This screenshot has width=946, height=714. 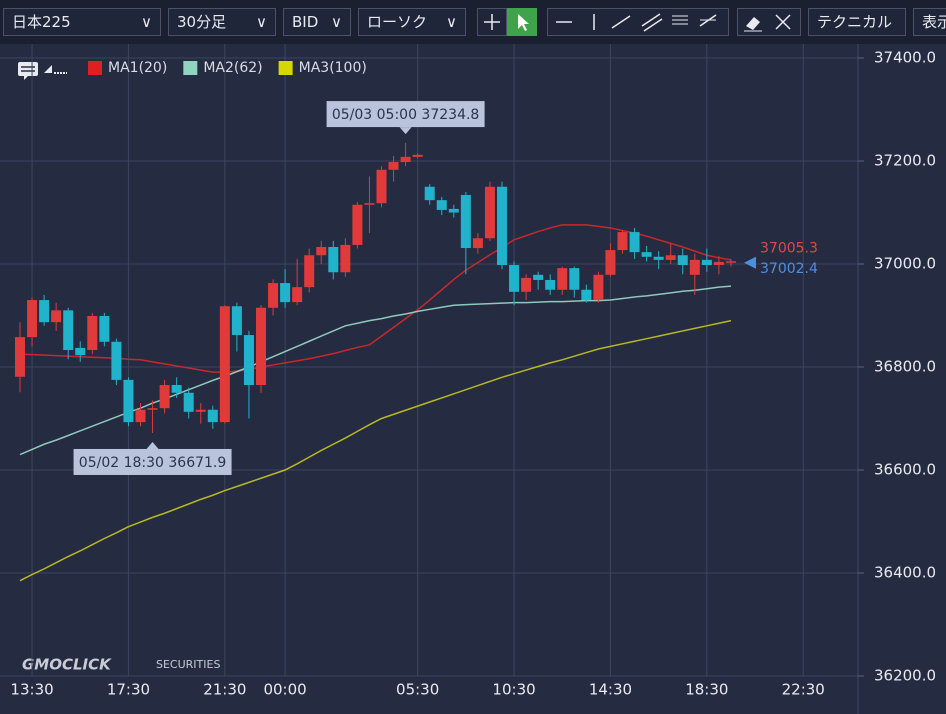 I want to click on technical: テクニカル, so click(x=855, y=22).